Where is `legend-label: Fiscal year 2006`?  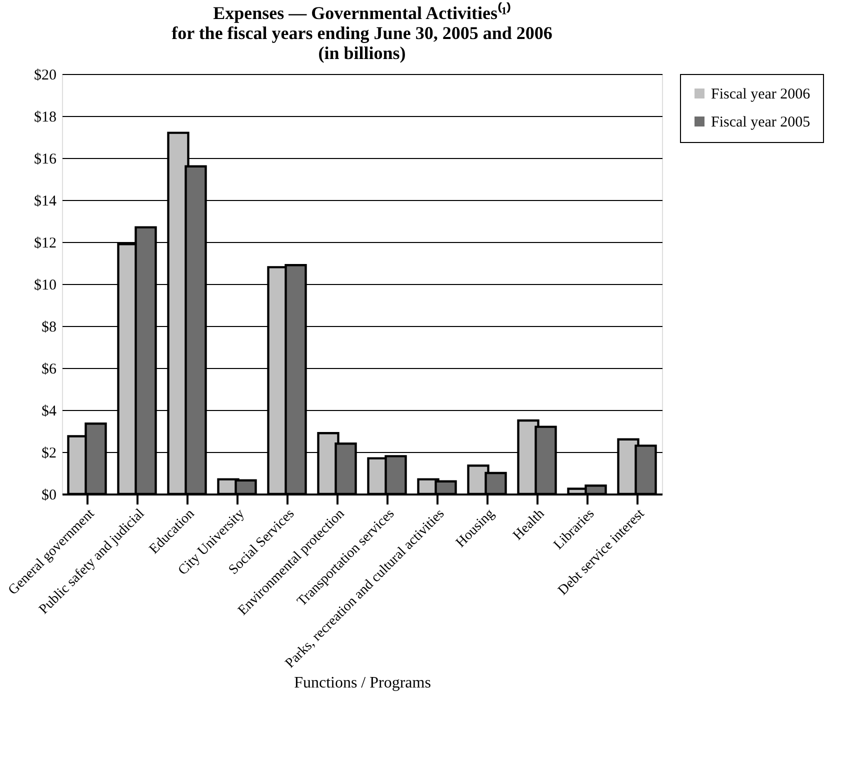
legend-label: Fiscal year 2006 is located at coordinates (761, 94).